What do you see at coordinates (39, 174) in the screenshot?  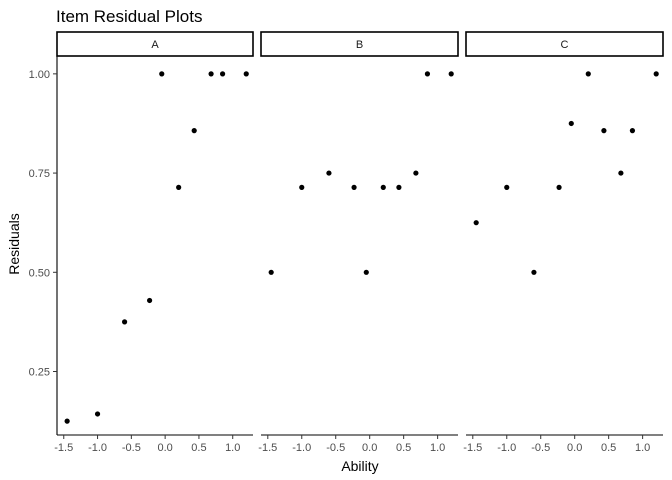 I see `y-tick-label: 0.75` at bounding box center [39, 174].